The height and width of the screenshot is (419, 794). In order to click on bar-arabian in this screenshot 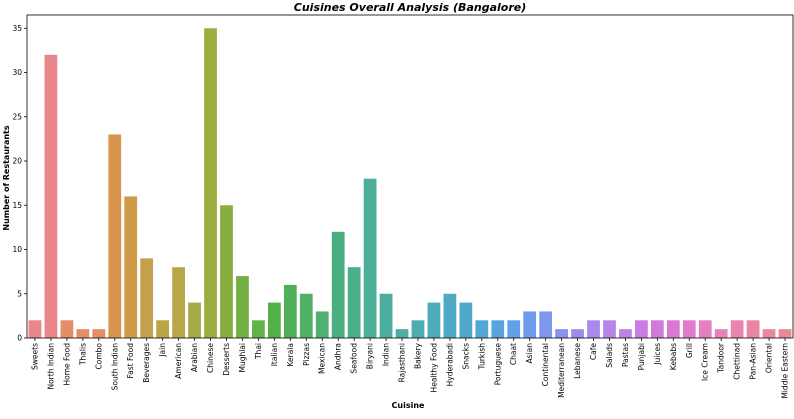, I will do `click(194, 320)`.